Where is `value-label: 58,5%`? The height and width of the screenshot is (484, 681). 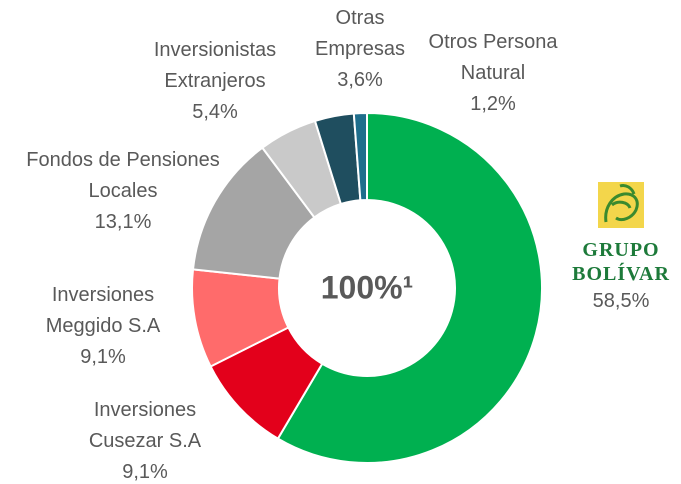 value-label: 58,5% is located at coordinates (621, 301).